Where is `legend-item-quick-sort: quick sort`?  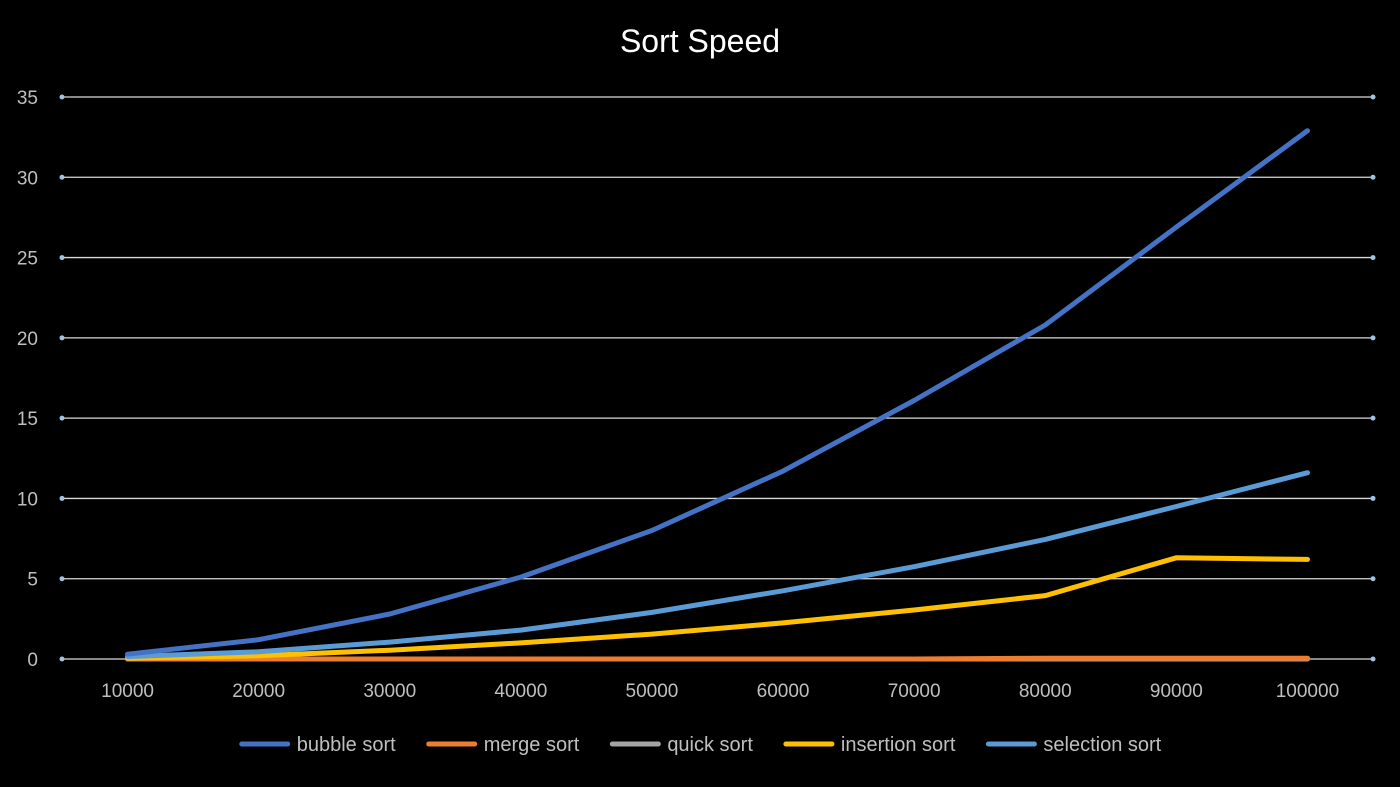 legend-item-quick-sort: quick sort is located at coordinates (681, 745).